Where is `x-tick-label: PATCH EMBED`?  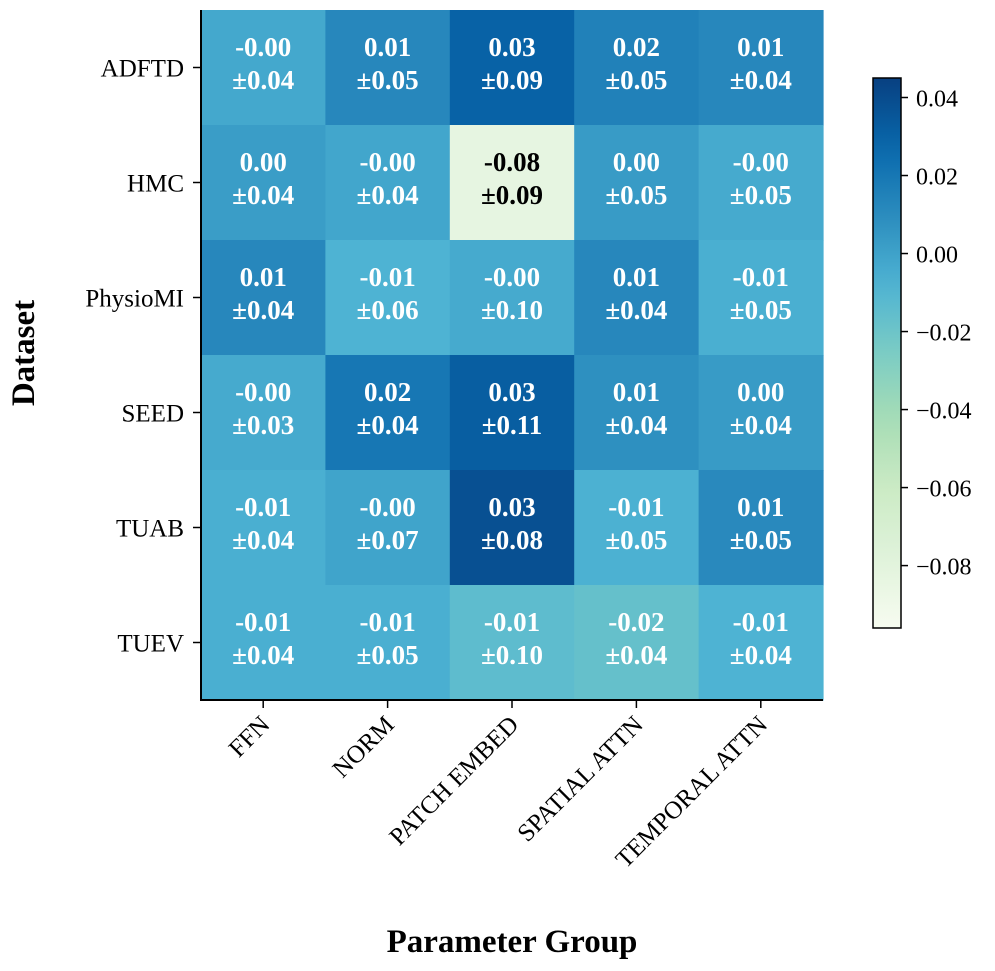
x-tick-label: PATCH EMBED is located at coordinates (454, 781).